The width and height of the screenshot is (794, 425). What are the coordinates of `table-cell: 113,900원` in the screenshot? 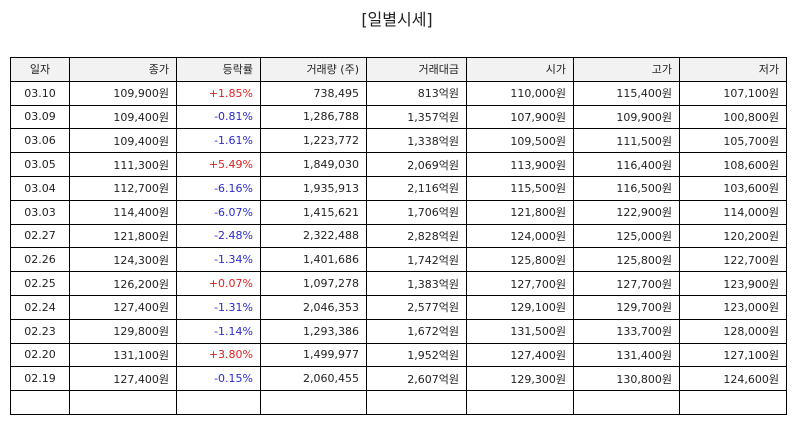 It's located at (520, 164).